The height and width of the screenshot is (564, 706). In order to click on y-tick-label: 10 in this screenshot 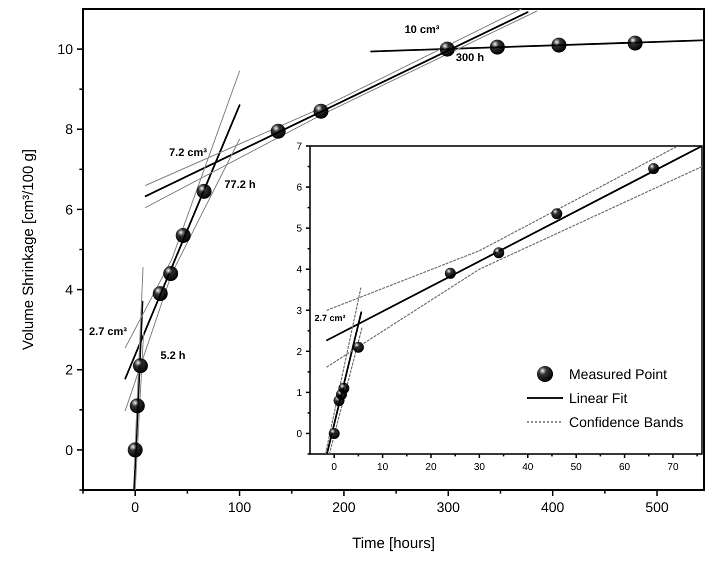, I will do `click(65, 48)`.